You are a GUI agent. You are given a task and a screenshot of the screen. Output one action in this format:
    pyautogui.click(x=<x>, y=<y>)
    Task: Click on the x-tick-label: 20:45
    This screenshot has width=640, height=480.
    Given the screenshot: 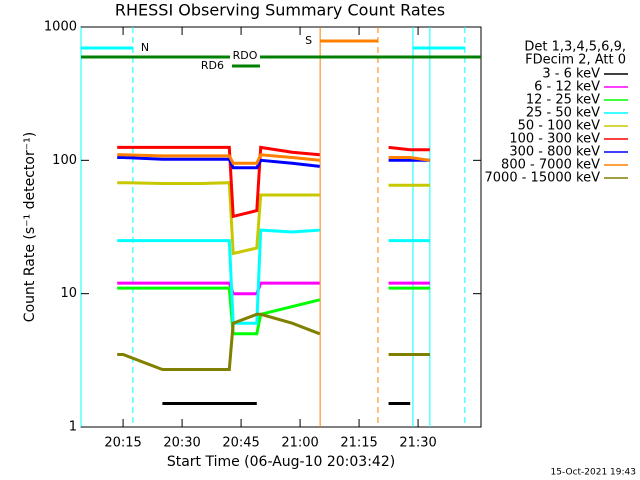 What is the action you would take?
    pyautogui.click(x=240, y=443)
    